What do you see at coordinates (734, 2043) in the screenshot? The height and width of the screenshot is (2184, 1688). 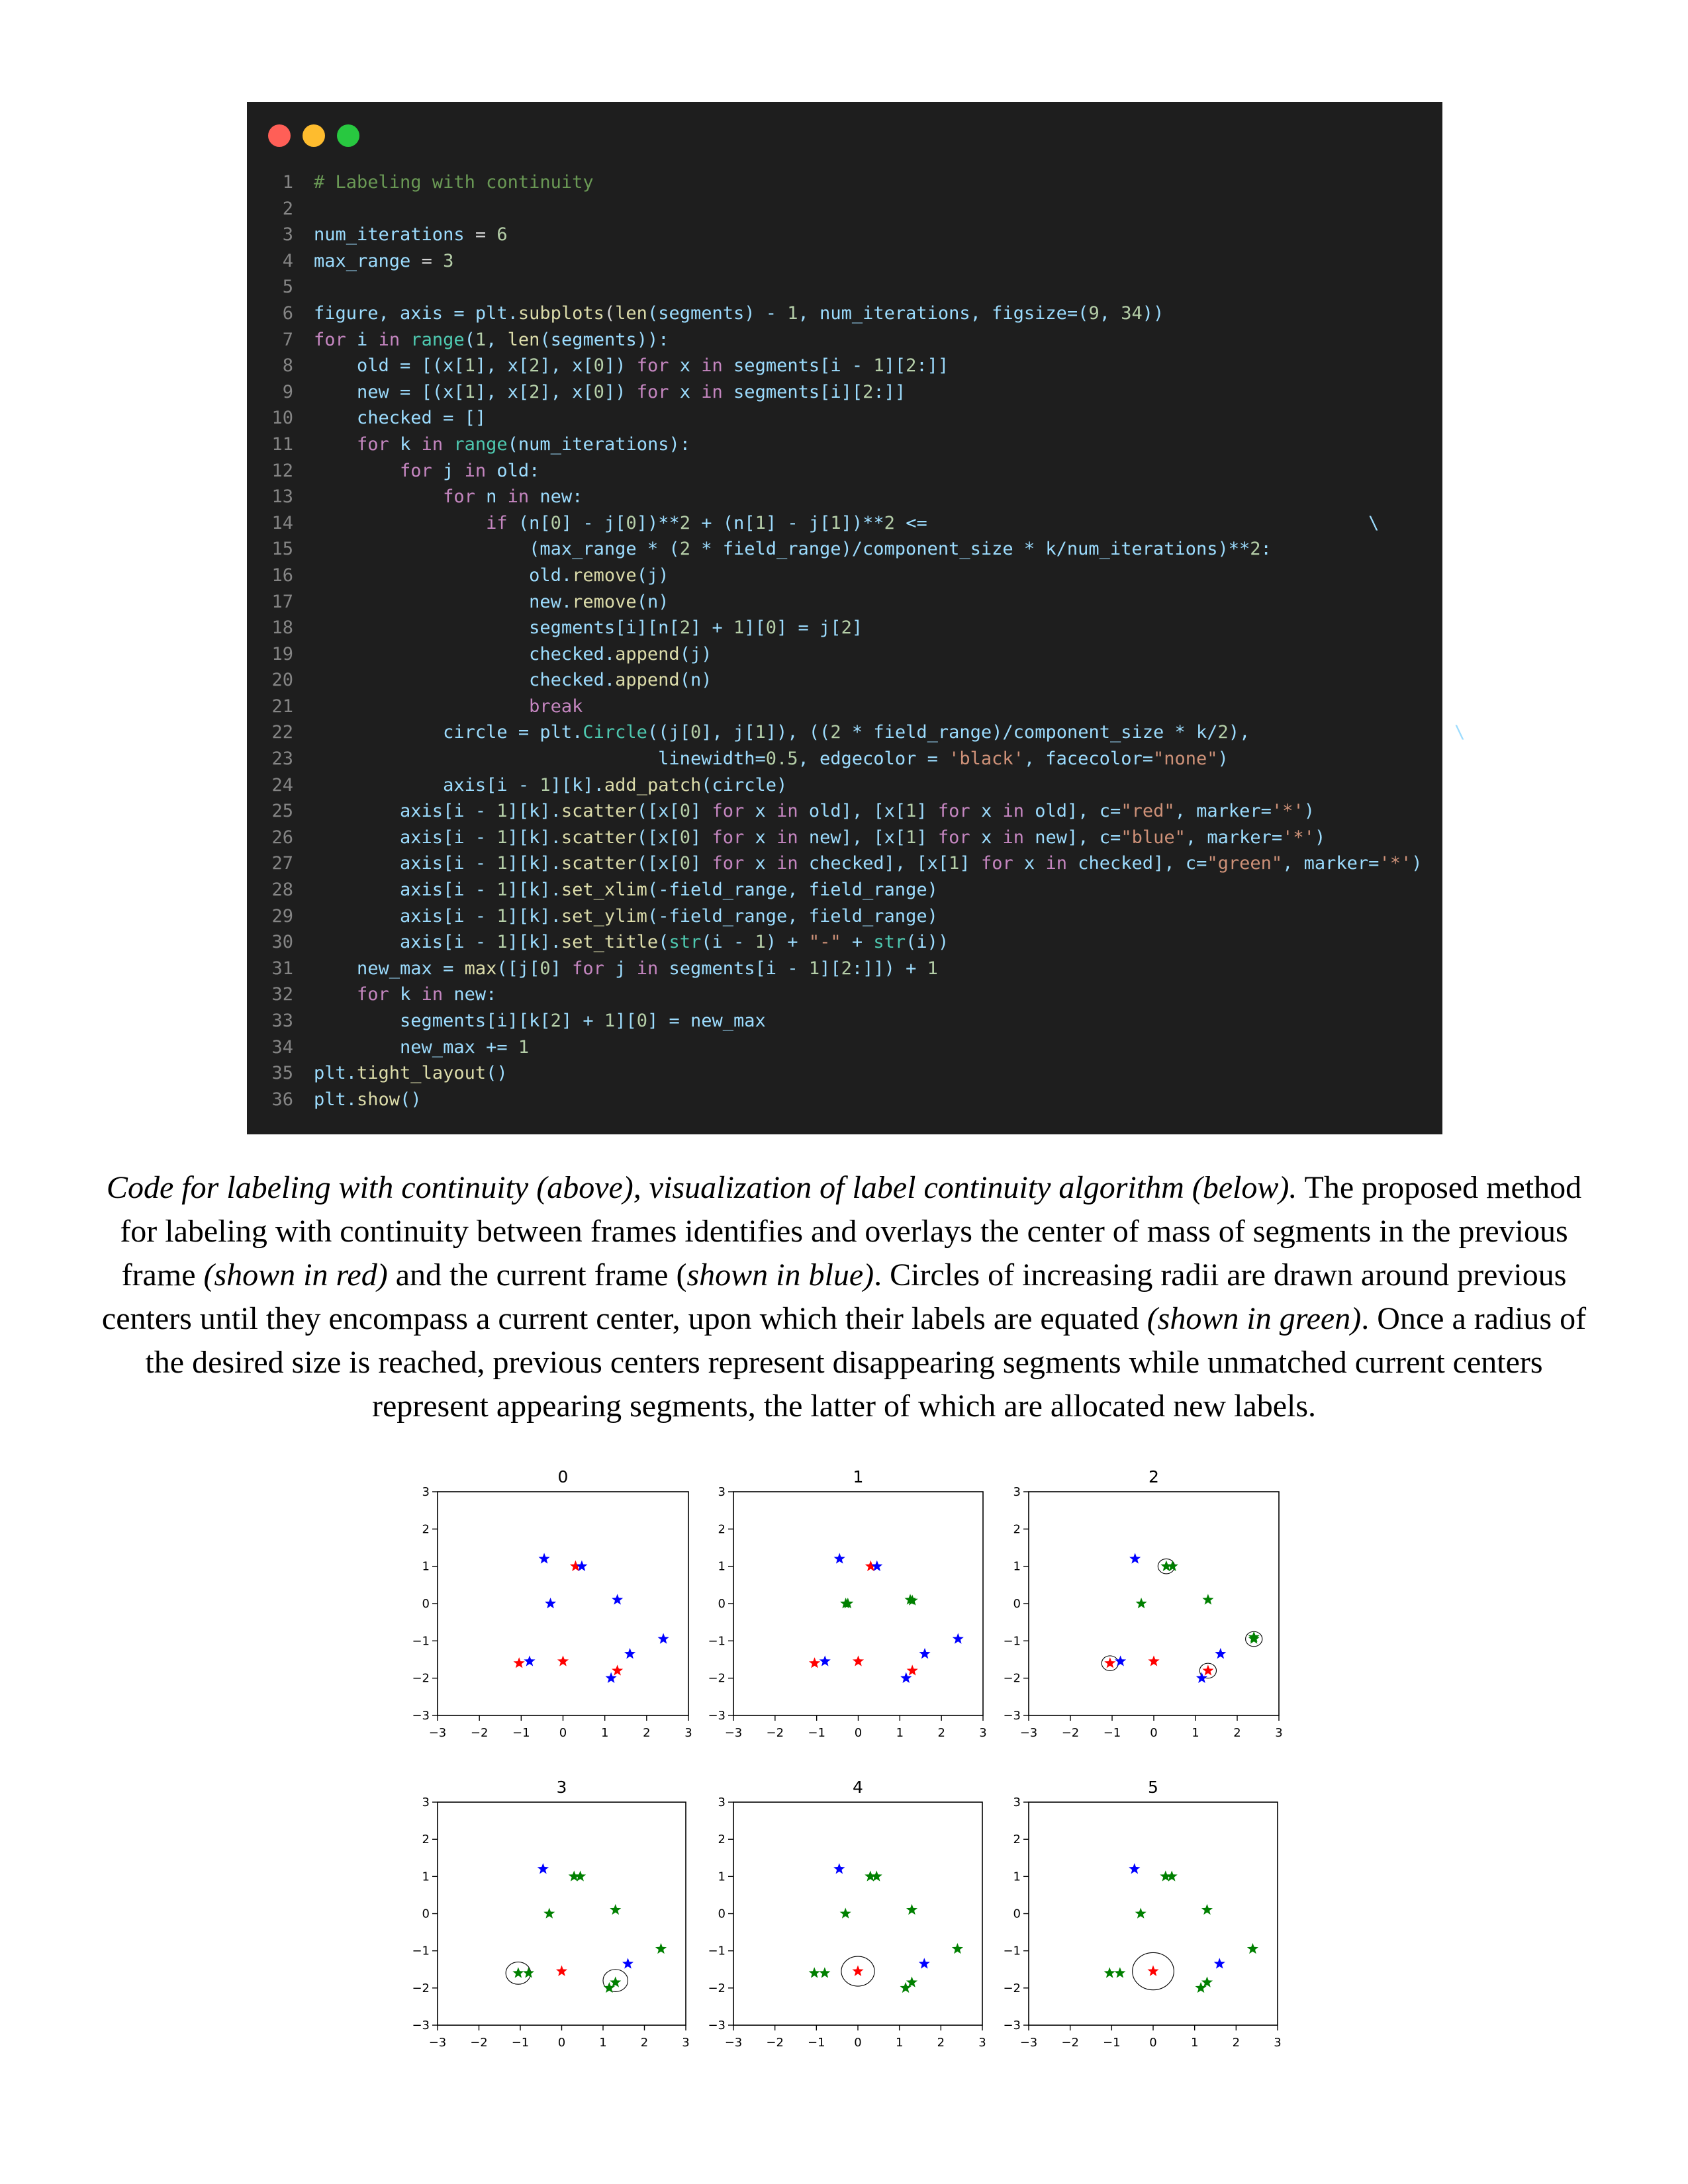 I see `x-tick-label: −3` at bounding box center [734, 2043].